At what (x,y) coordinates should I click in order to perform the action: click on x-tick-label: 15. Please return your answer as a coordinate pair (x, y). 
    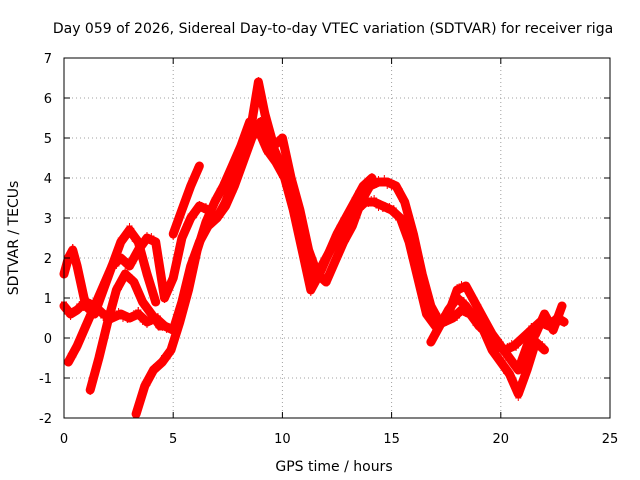
    Looking at the image, I should click on (391, 439).